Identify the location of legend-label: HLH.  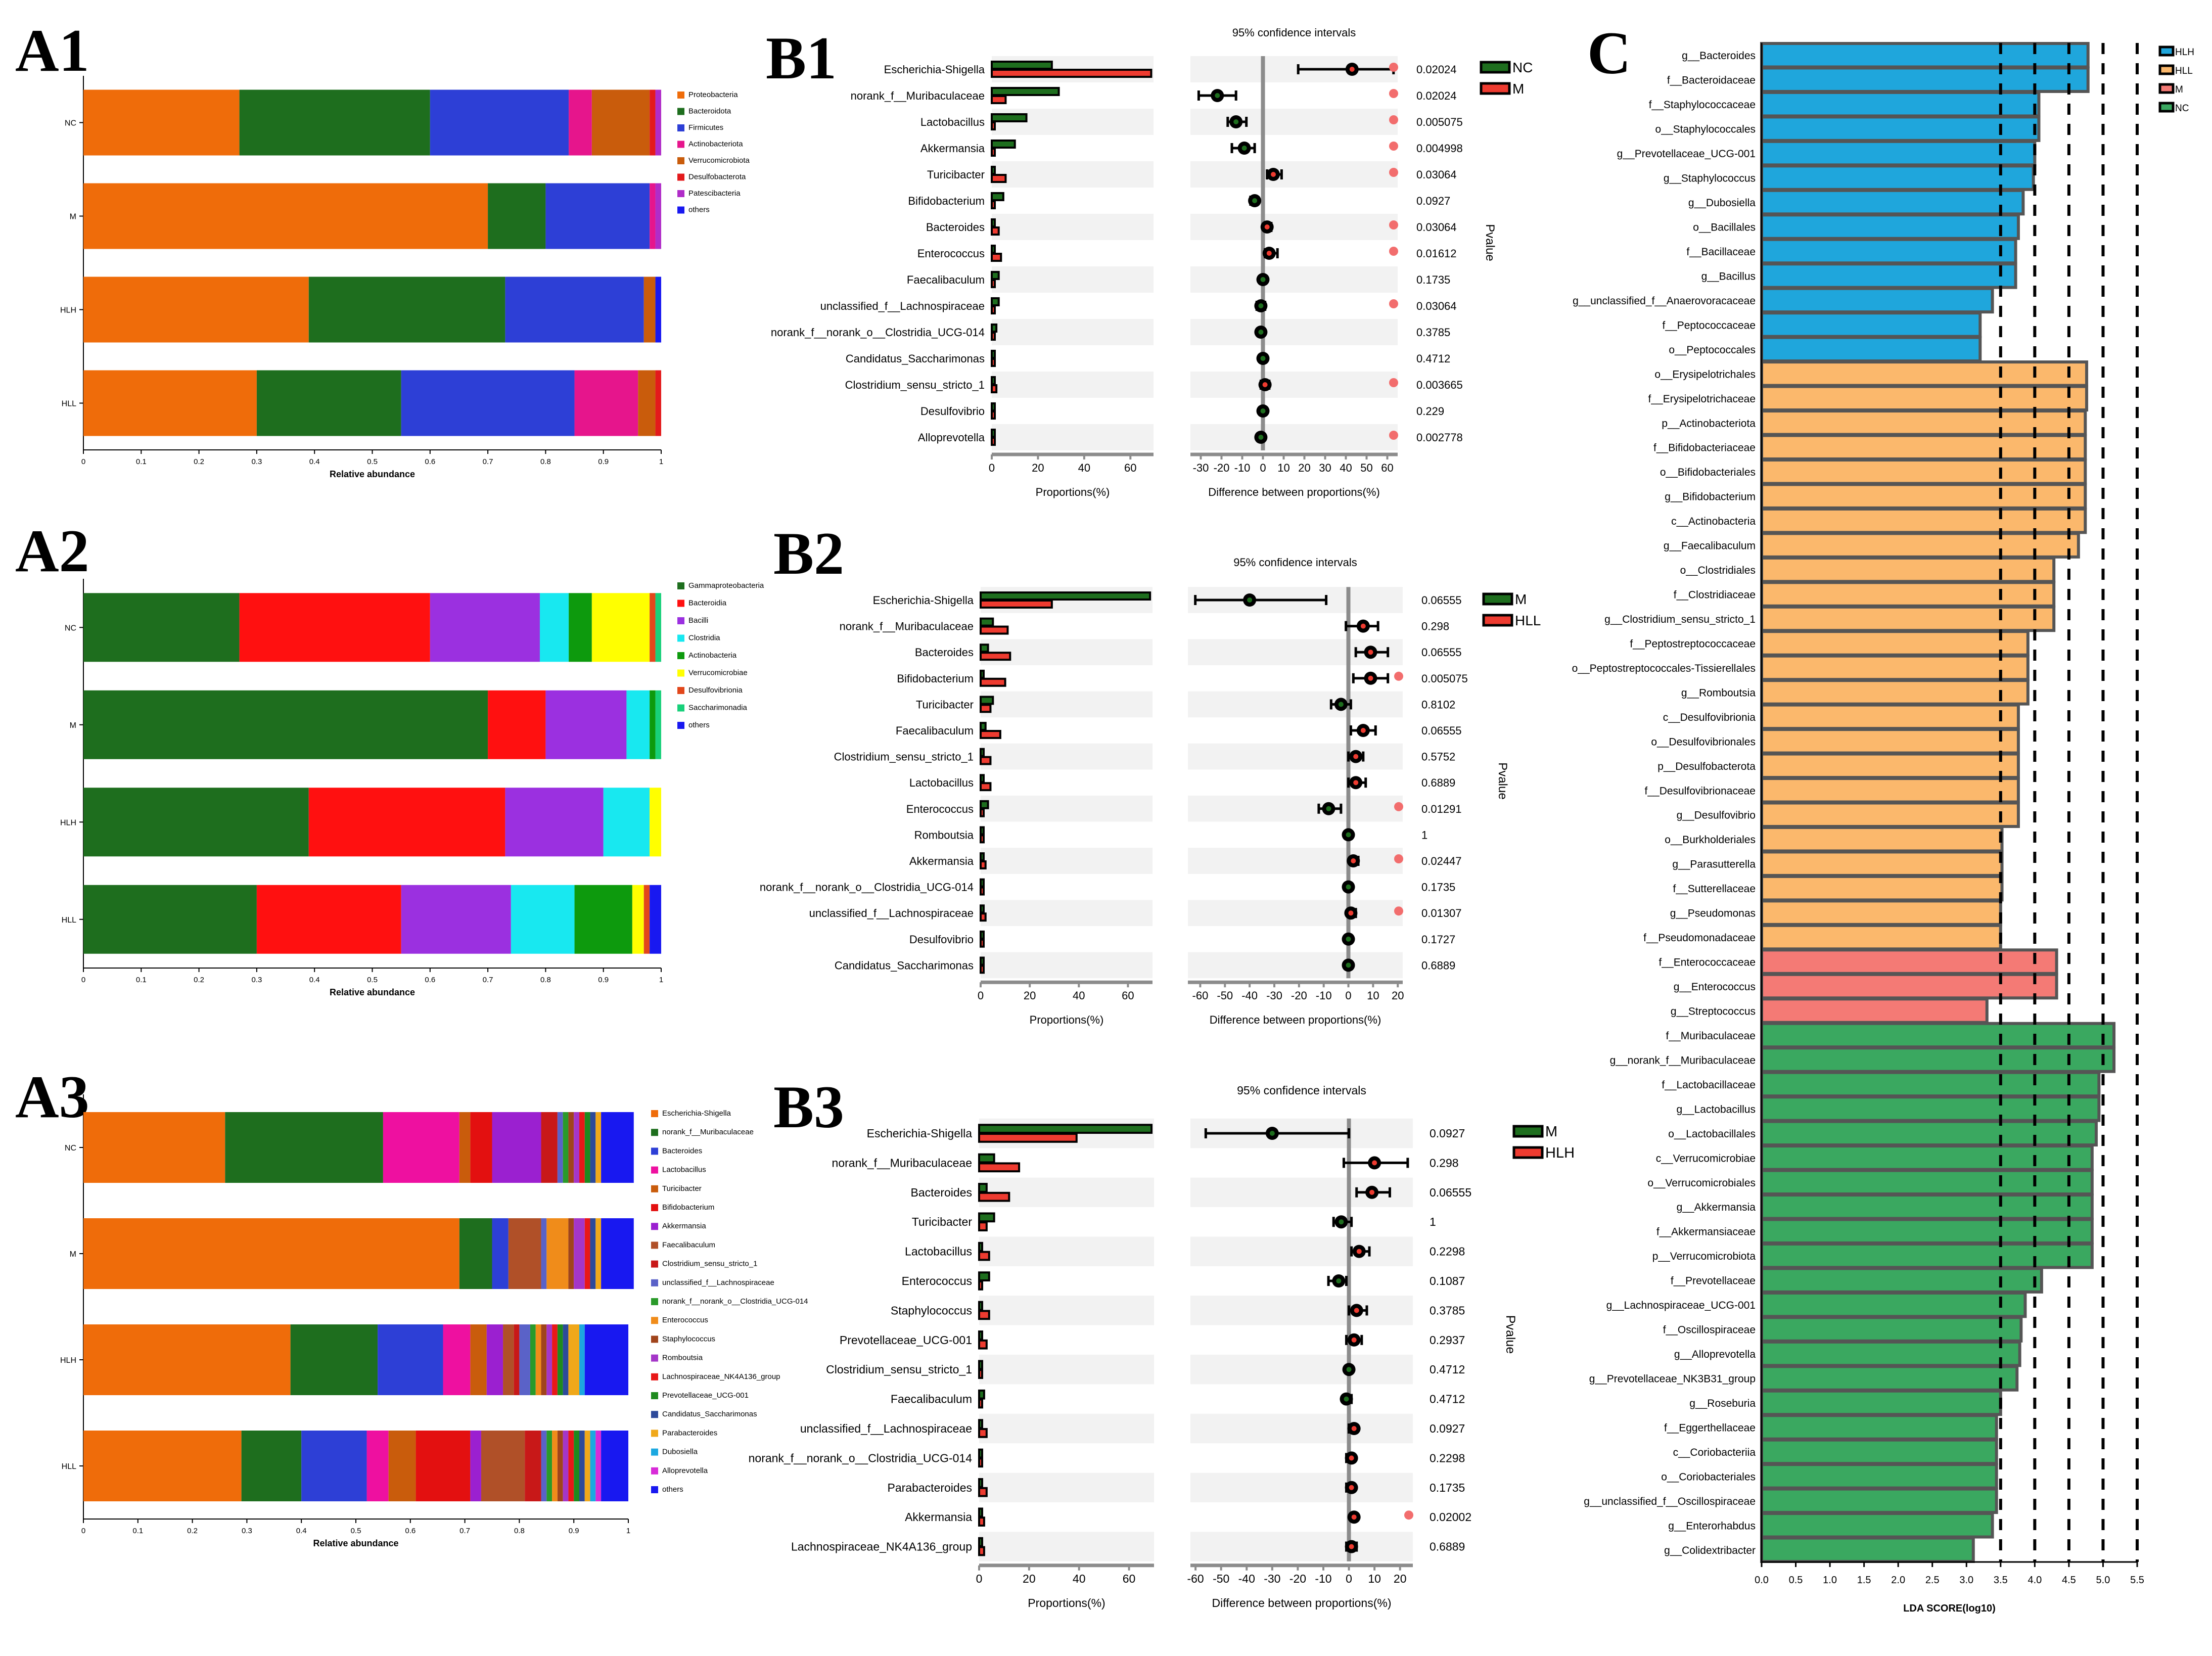
(1560, 1153).